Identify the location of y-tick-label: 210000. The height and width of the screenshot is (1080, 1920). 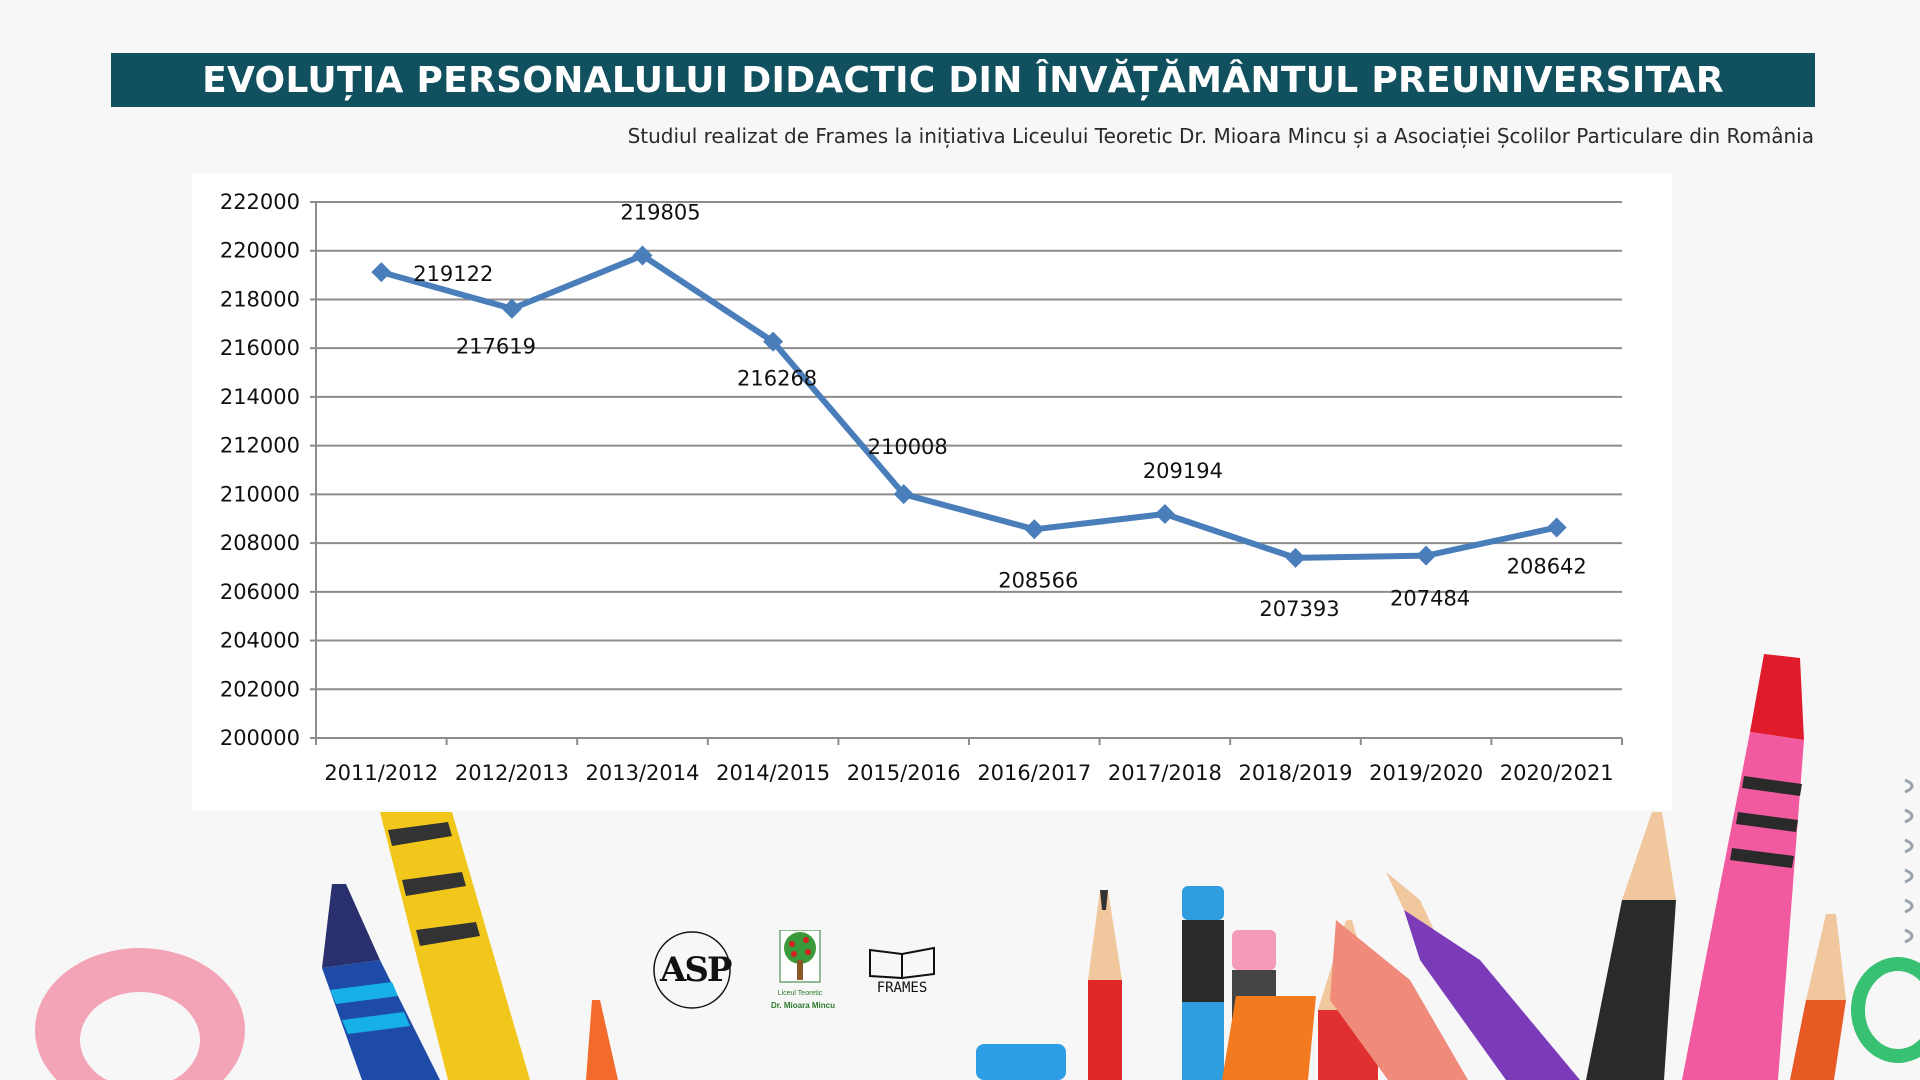
(260, 494).